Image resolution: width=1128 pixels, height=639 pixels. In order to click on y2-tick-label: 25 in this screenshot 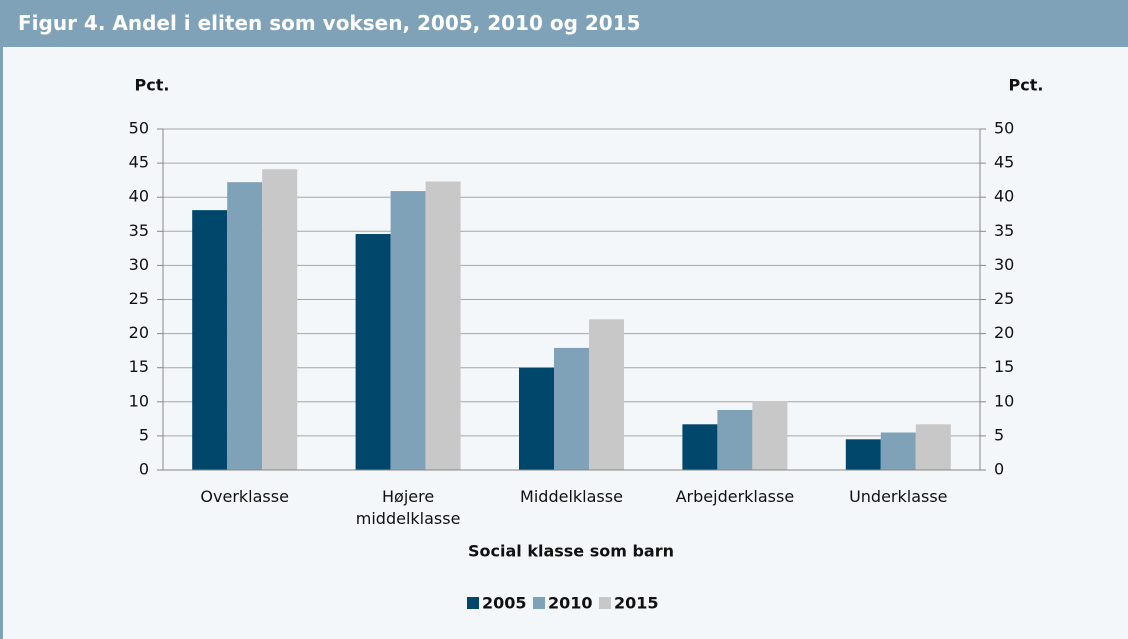, I will do `click(1004, 298)`.